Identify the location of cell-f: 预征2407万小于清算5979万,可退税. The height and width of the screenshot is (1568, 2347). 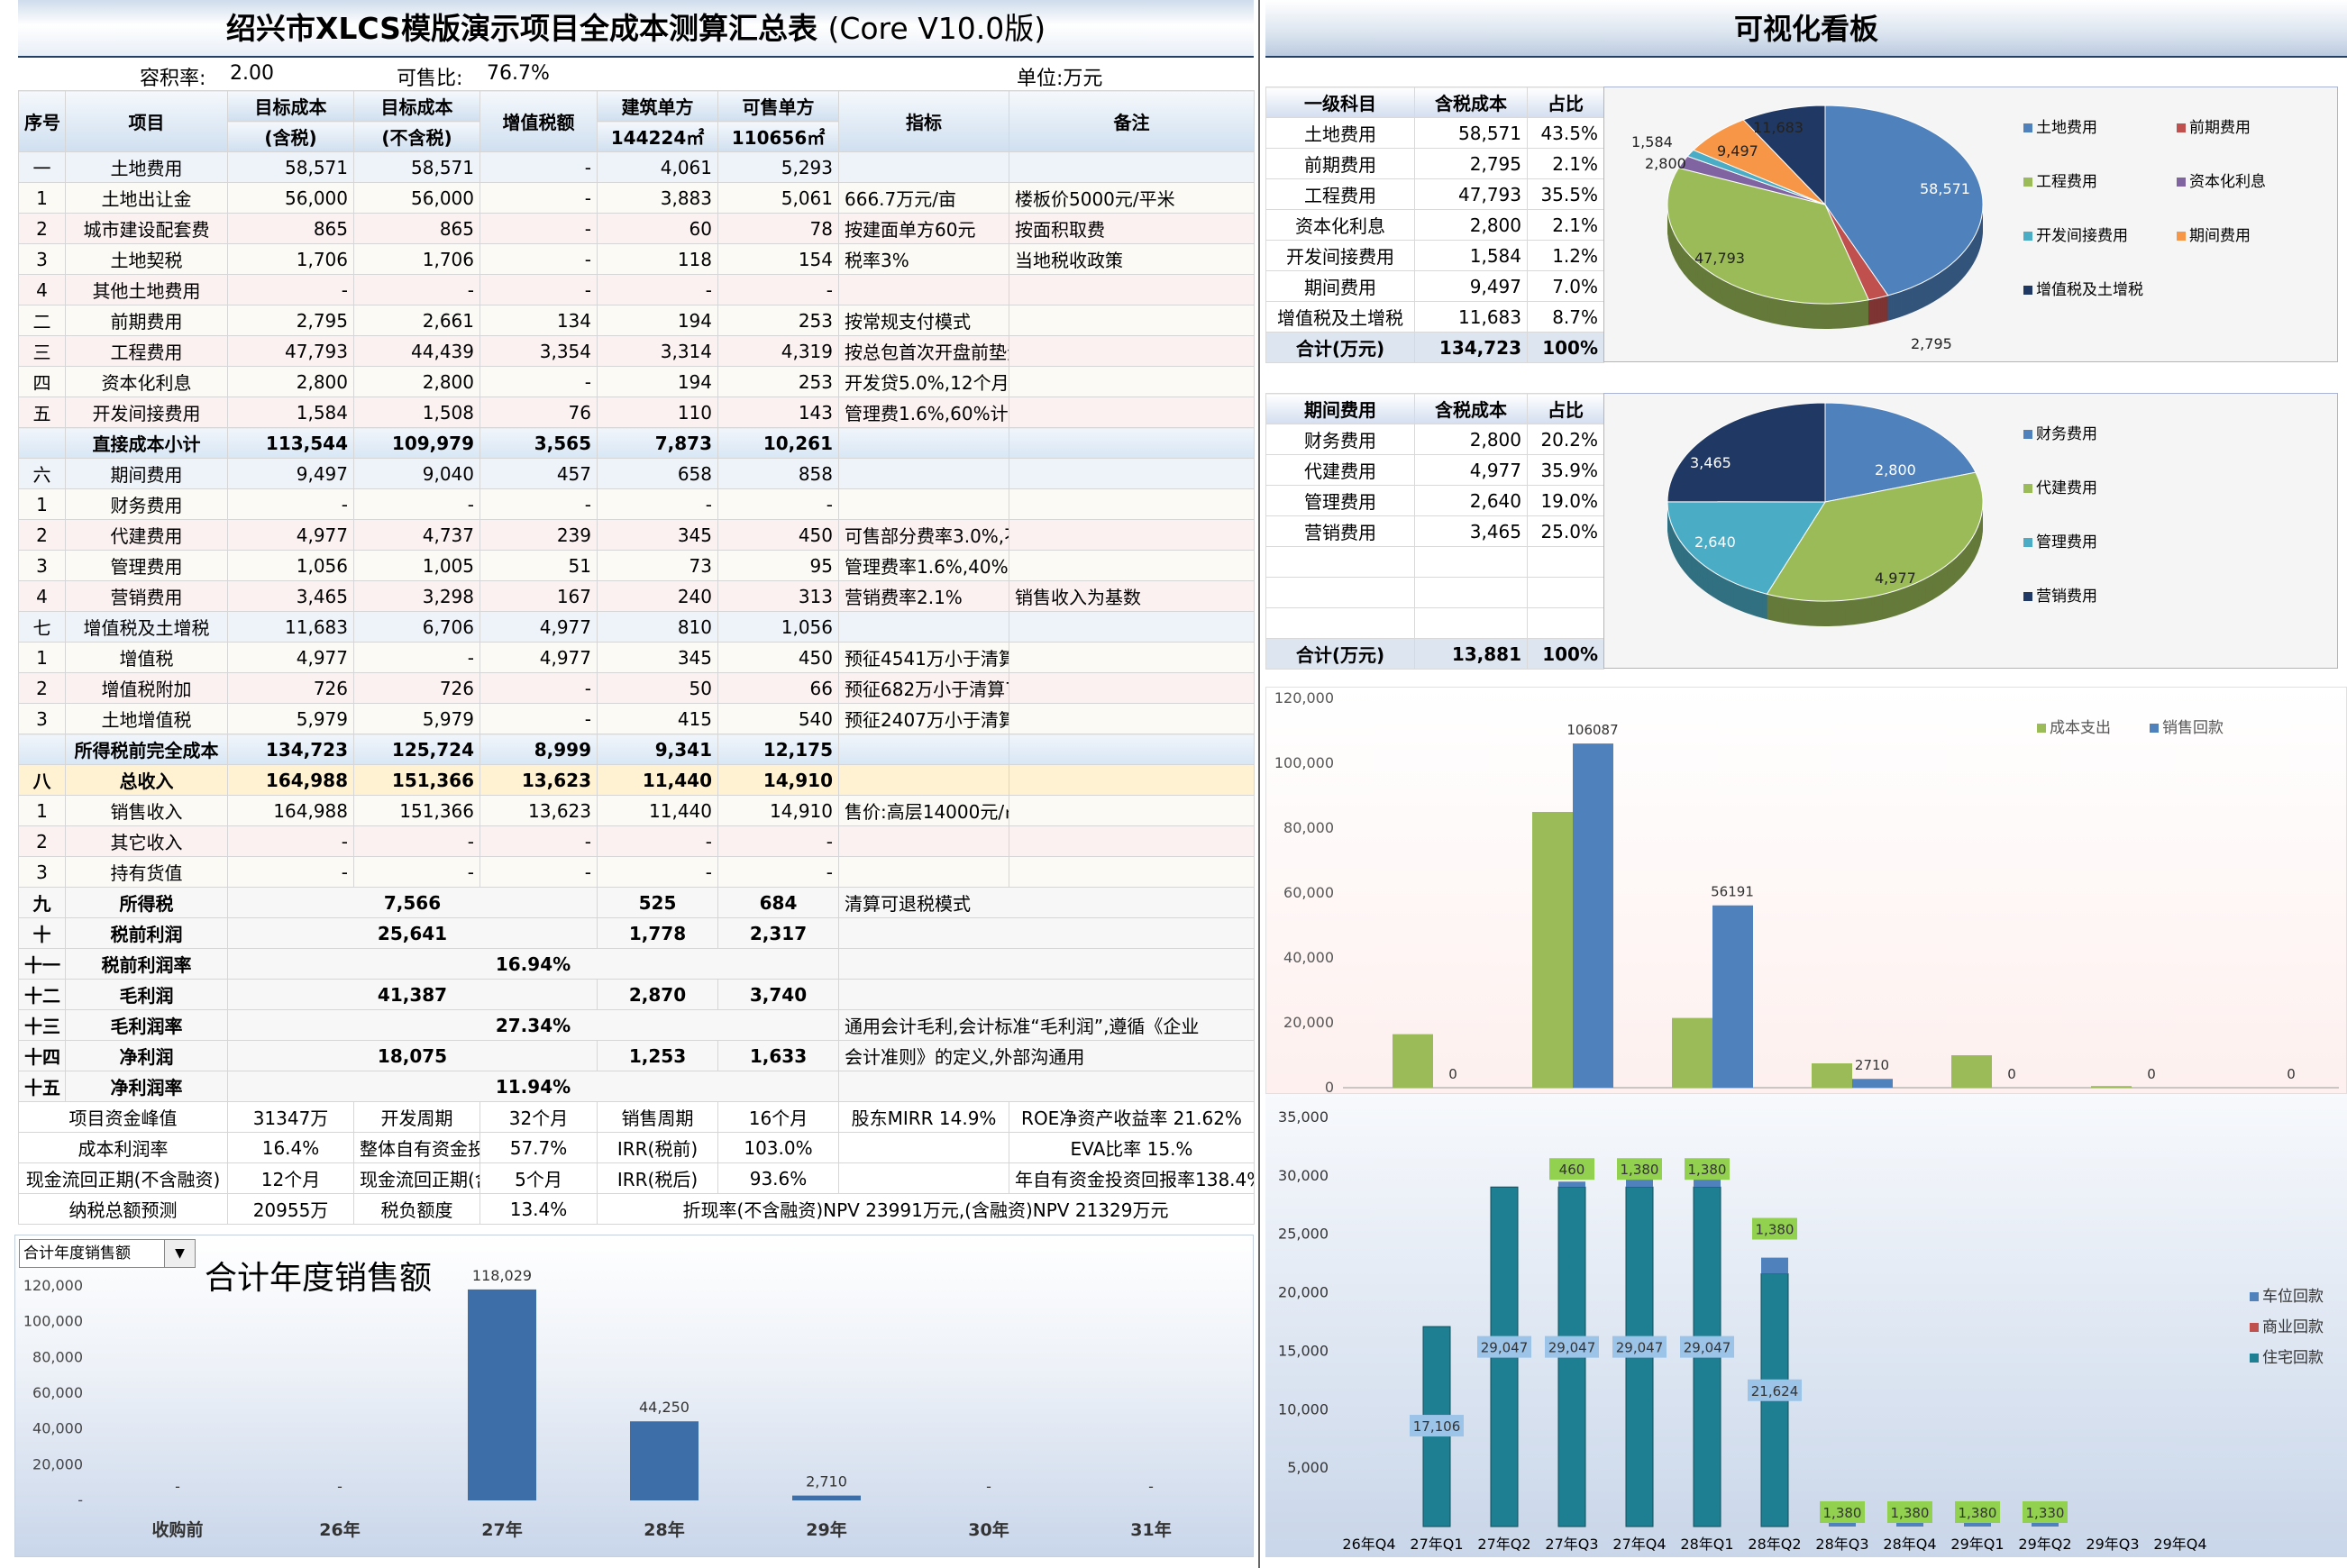
(923, 718).